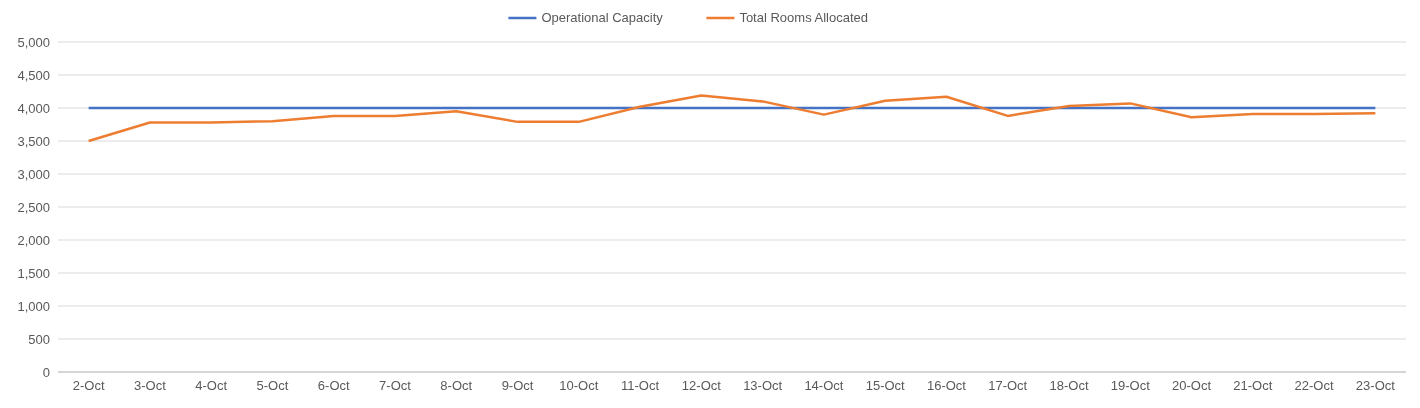 The width and height of the screenshot is (1420, 408). I want to click on x-tick-label: 12-Oct, so click(701, 385).